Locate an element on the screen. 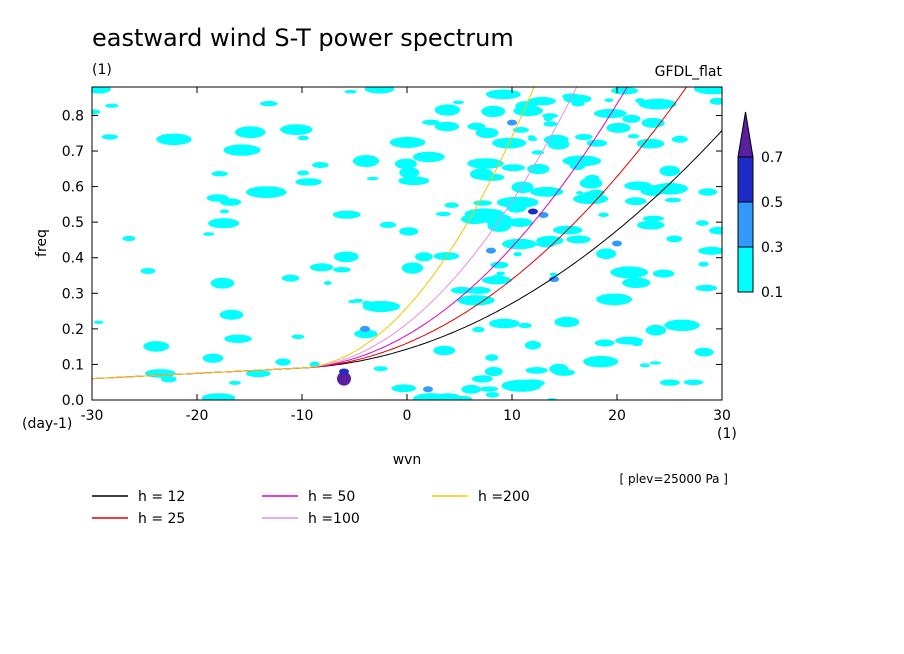  y-tick-label: 0.5 is located at coordinates (73, 223).